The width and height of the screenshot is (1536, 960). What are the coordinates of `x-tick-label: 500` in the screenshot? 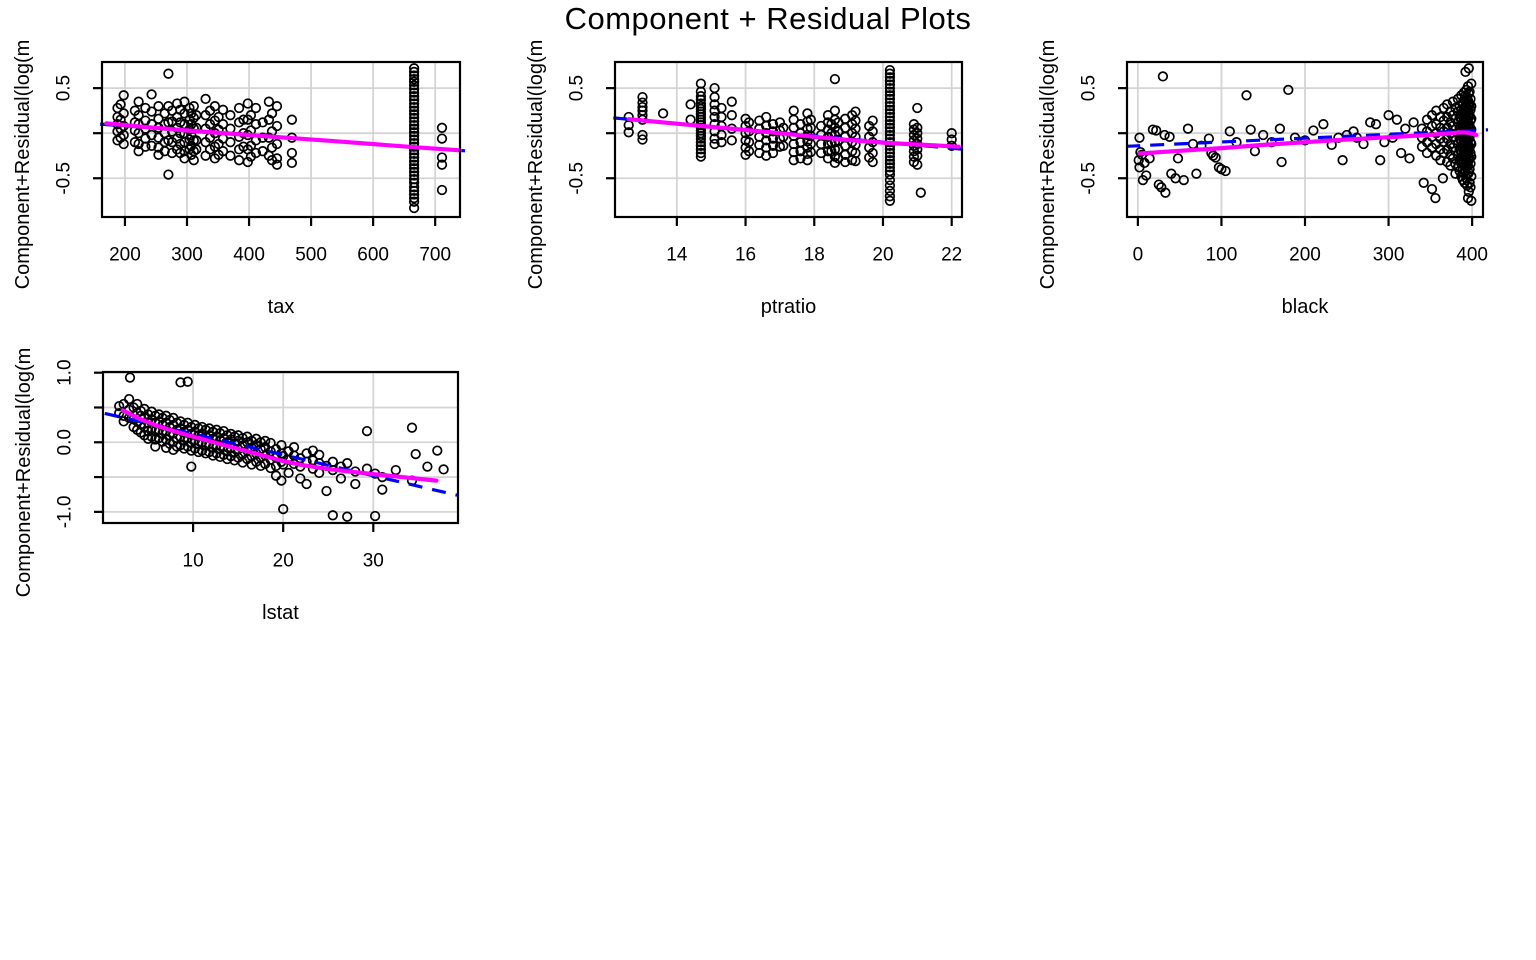 It's located at (311, 255).